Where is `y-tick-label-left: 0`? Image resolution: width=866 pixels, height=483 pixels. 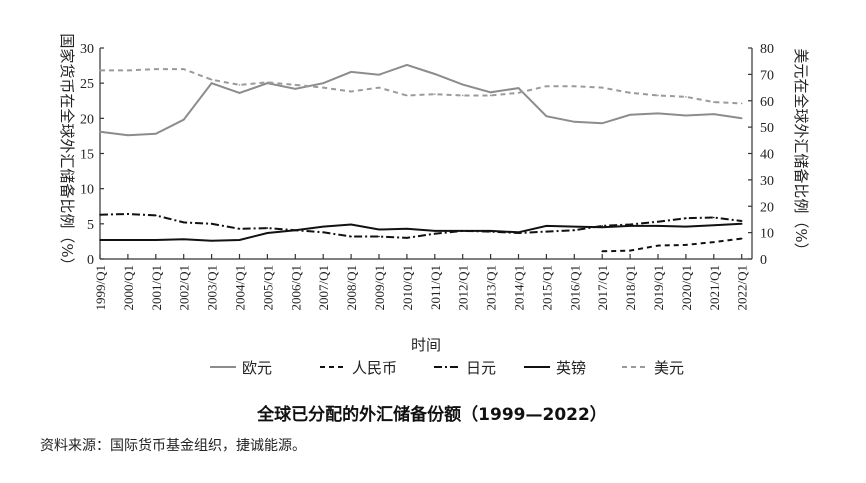
y-tick-label-left: 0 is located at coordinates (90, 260).